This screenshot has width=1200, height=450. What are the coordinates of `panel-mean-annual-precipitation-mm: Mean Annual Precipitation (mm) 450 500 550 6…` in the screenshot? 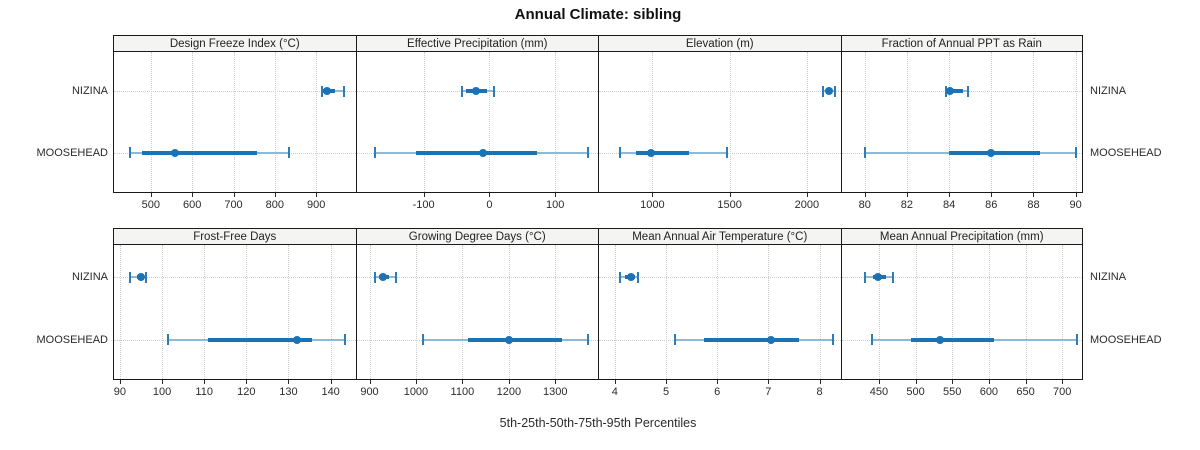 It's located at (961, 313).